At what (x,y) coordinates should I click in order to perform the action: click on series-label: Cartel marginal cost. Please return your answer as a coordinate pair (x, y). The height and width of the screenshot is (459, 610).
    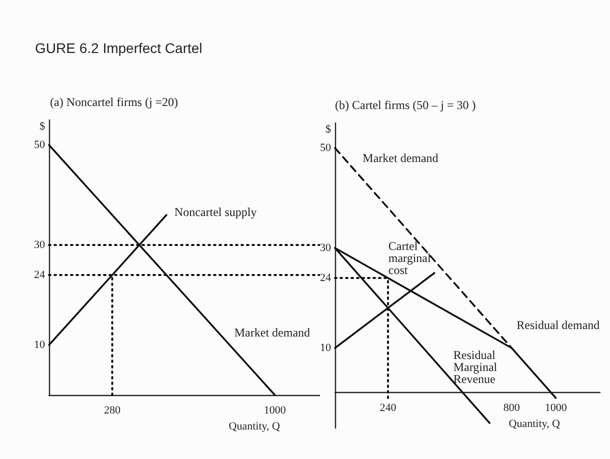
    Looking at the image, I should click on (410, 258).